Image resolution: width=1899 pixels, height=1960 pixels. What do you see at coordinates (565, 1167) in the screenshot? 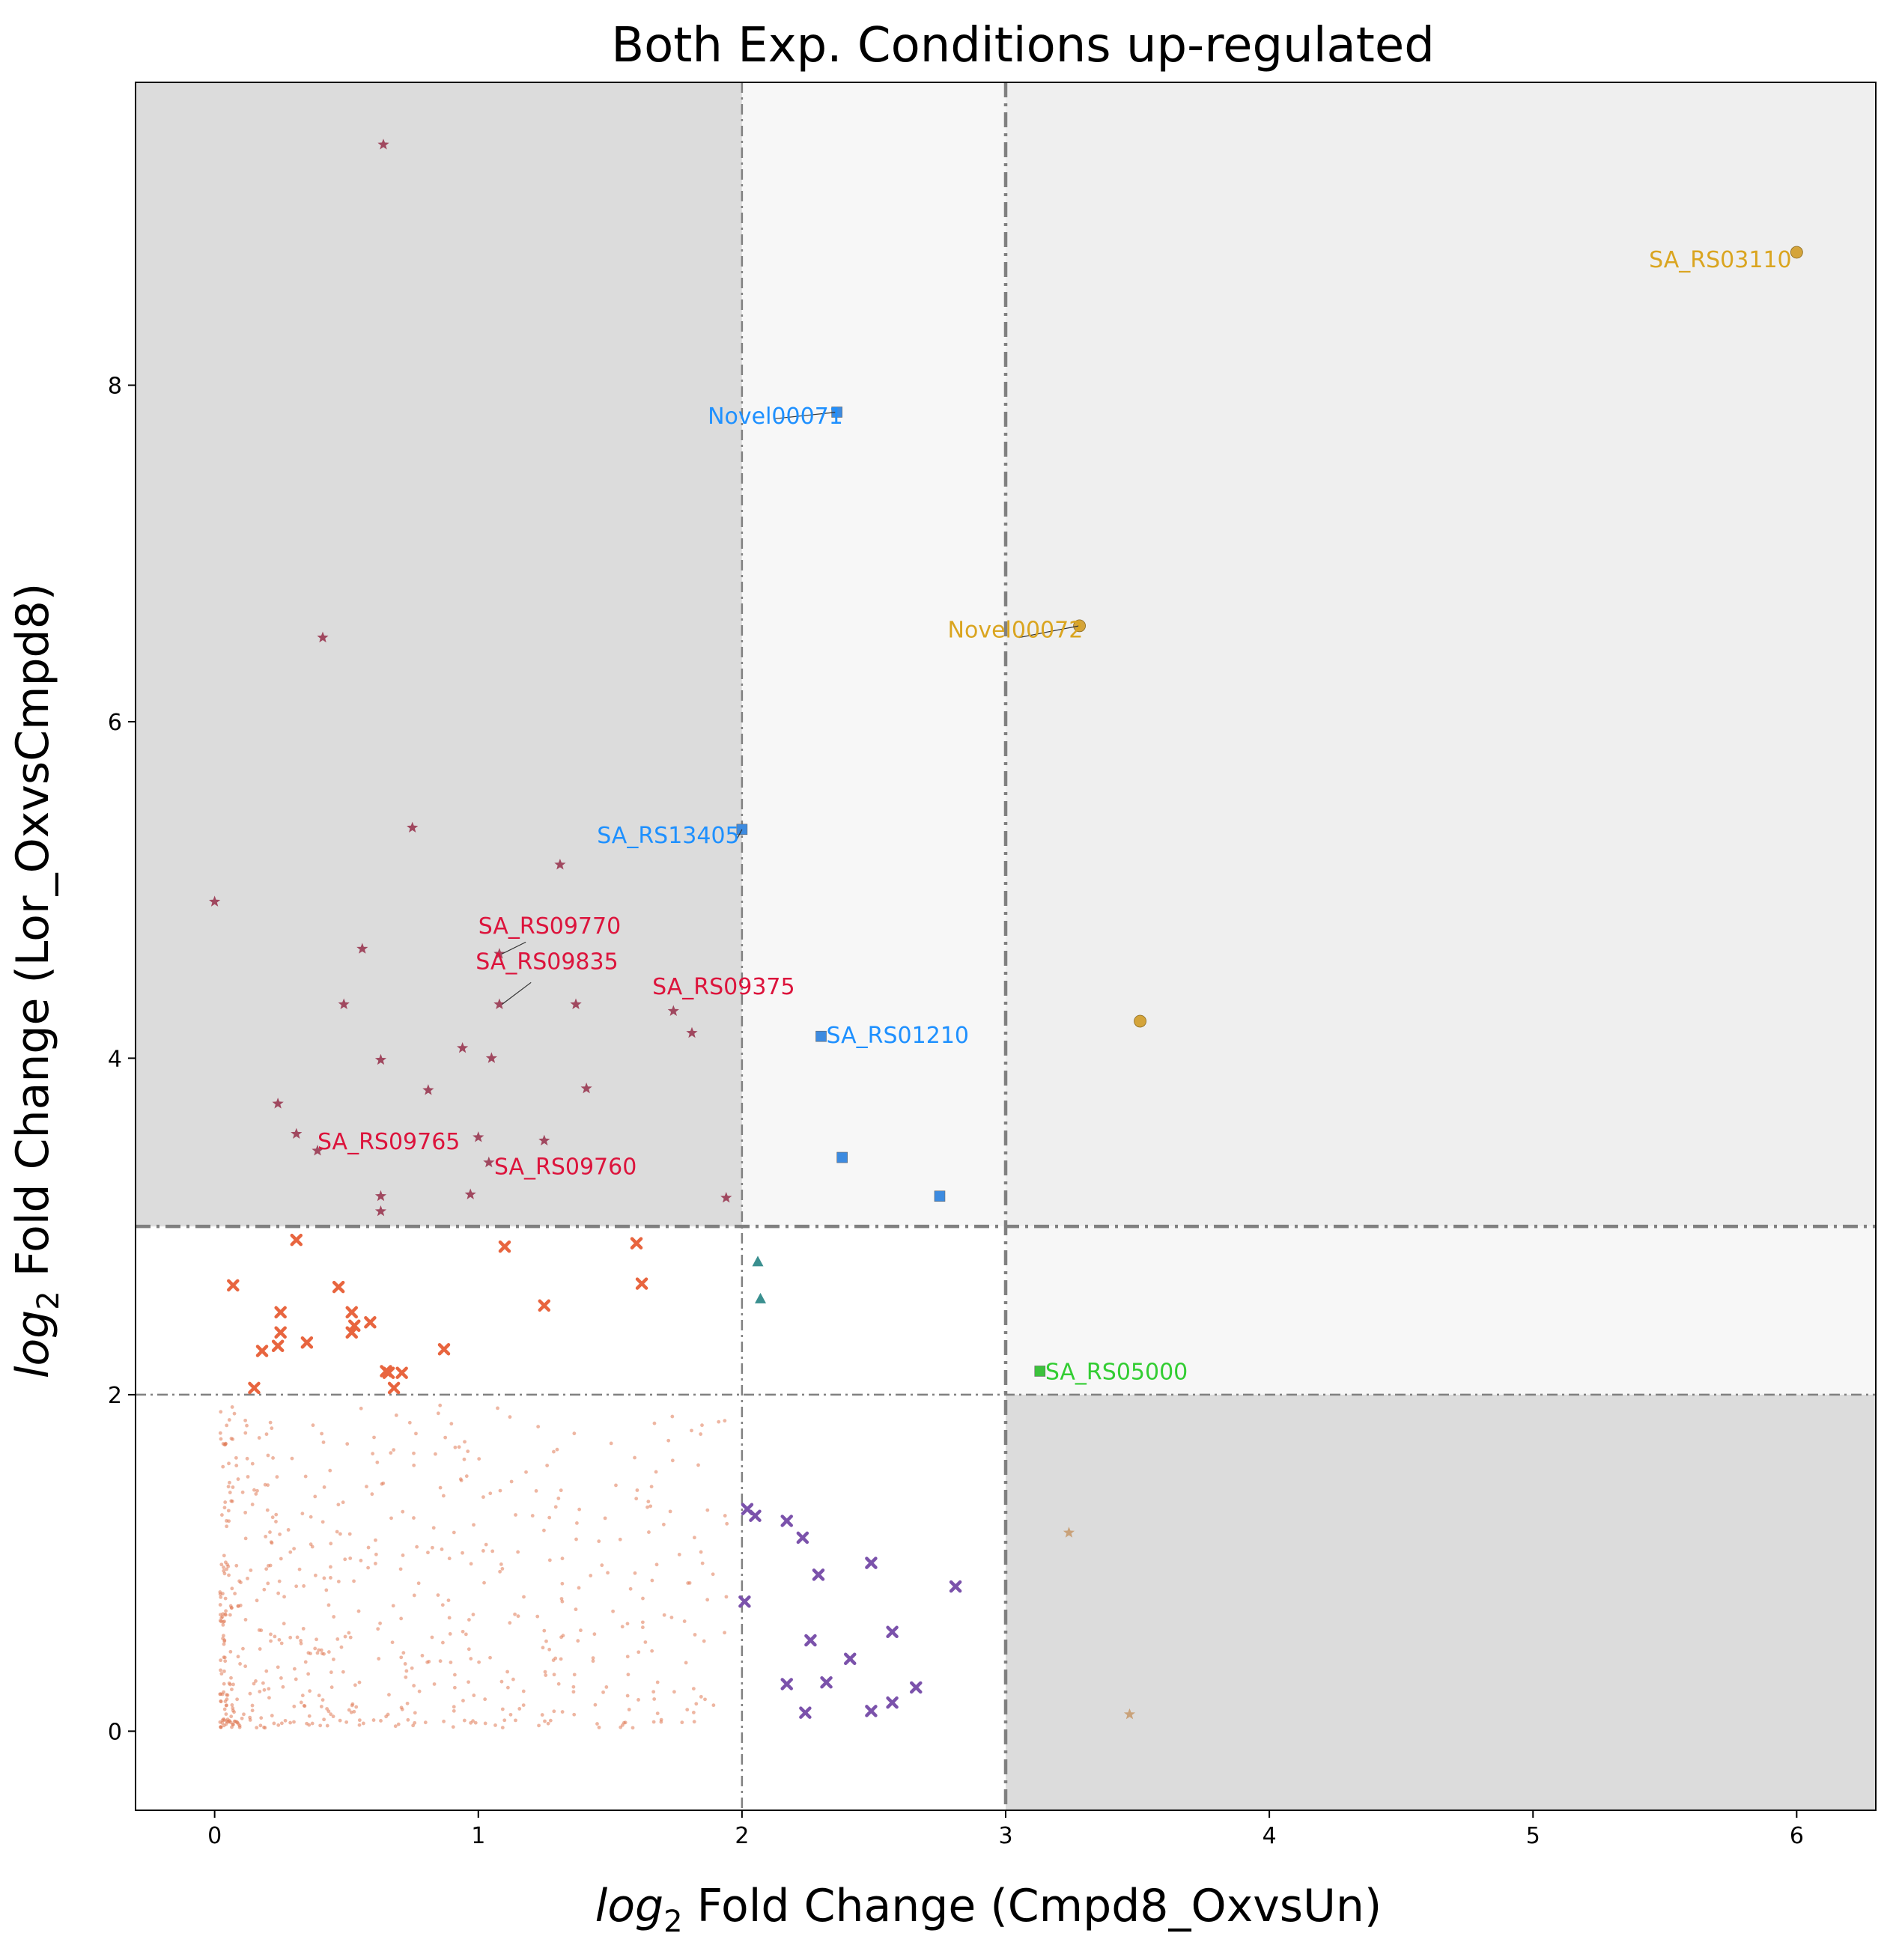
I see `annotation-label: SA_RS09760` at bounding box center [565, 1167].